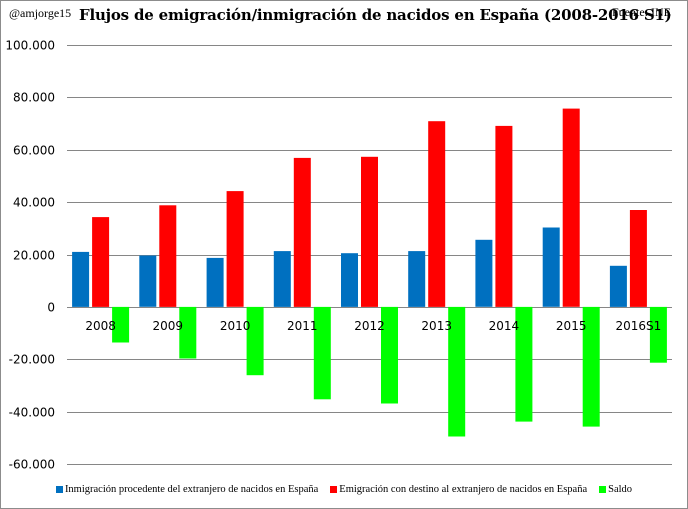  What do you see at coordinates (34, 151) in the screenshot?
I see `y-tick-label: 60.000` at bounding box center [34, 151].